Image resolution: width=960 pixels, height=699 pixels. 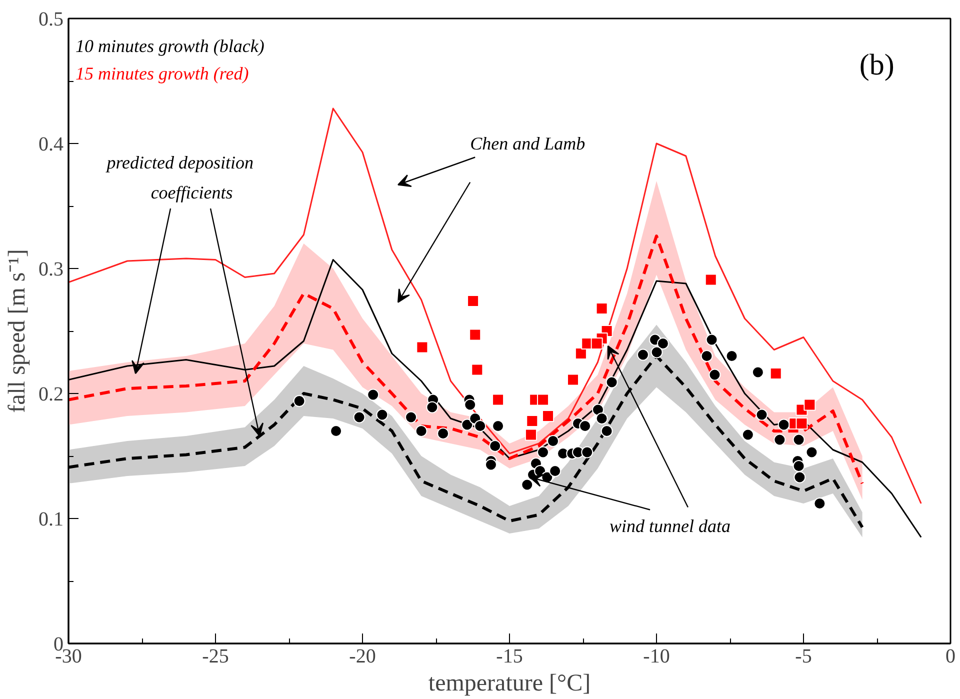 I want to click on x-axis-title: temperature [°C], so click(x=509, y=683).